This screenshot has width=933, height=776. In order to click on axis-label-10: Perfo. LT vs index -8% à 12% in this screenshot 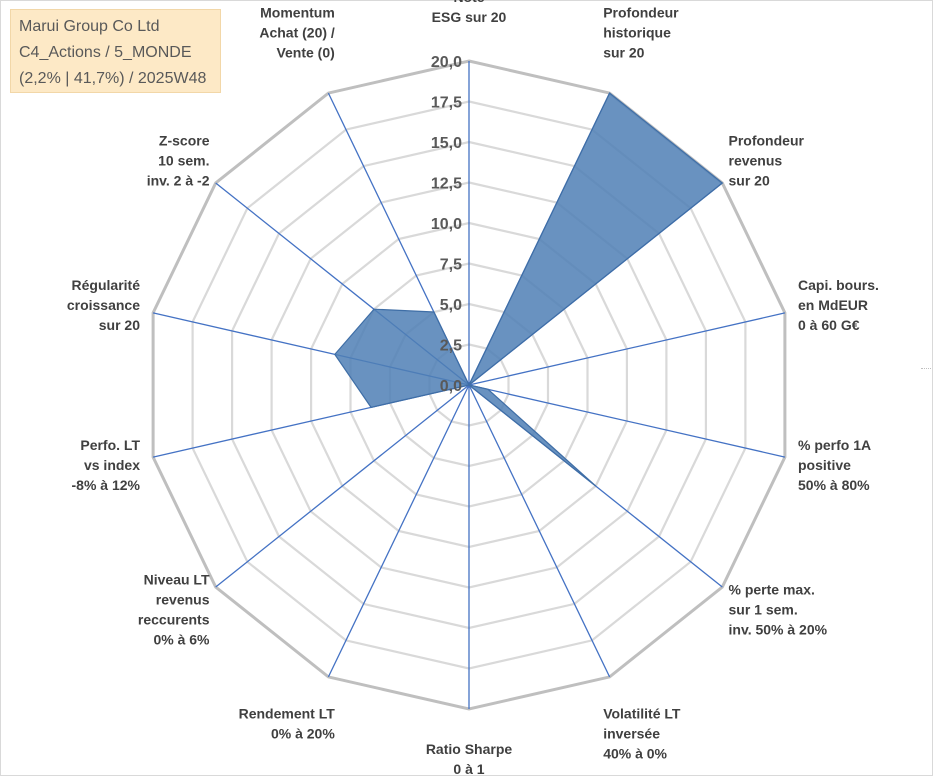, I will do `click(106, 465)`.